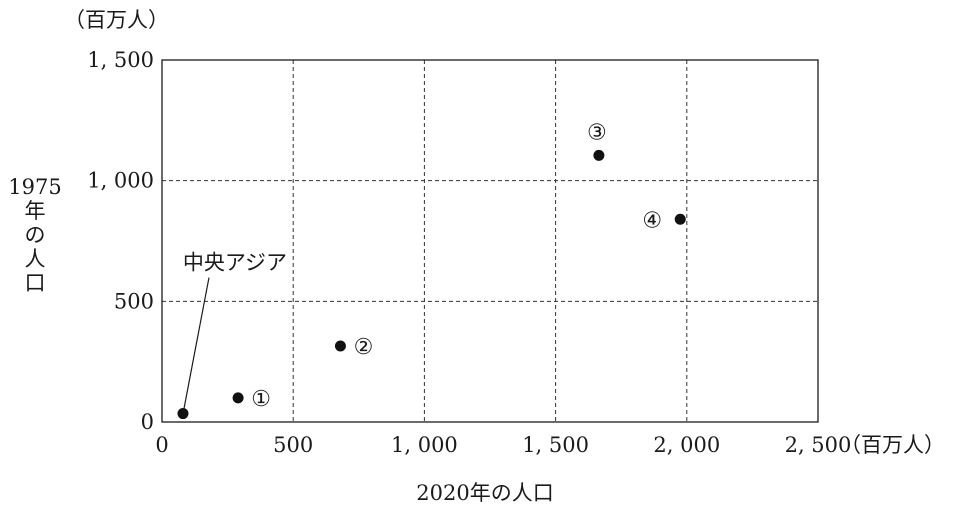  What do you see at coordinates (35, 211) in the screenshot?
I see `y-axis-title-line: 年` at bounding box center [35, 211].